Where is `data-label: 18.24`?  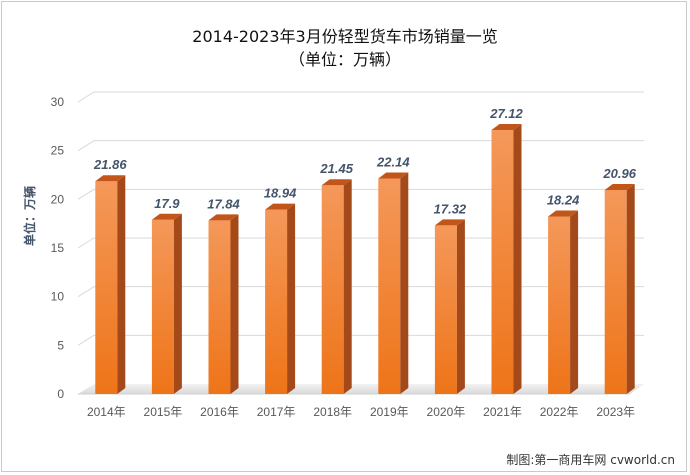
data-label: 18.24 is located at coordinates (563, 199).